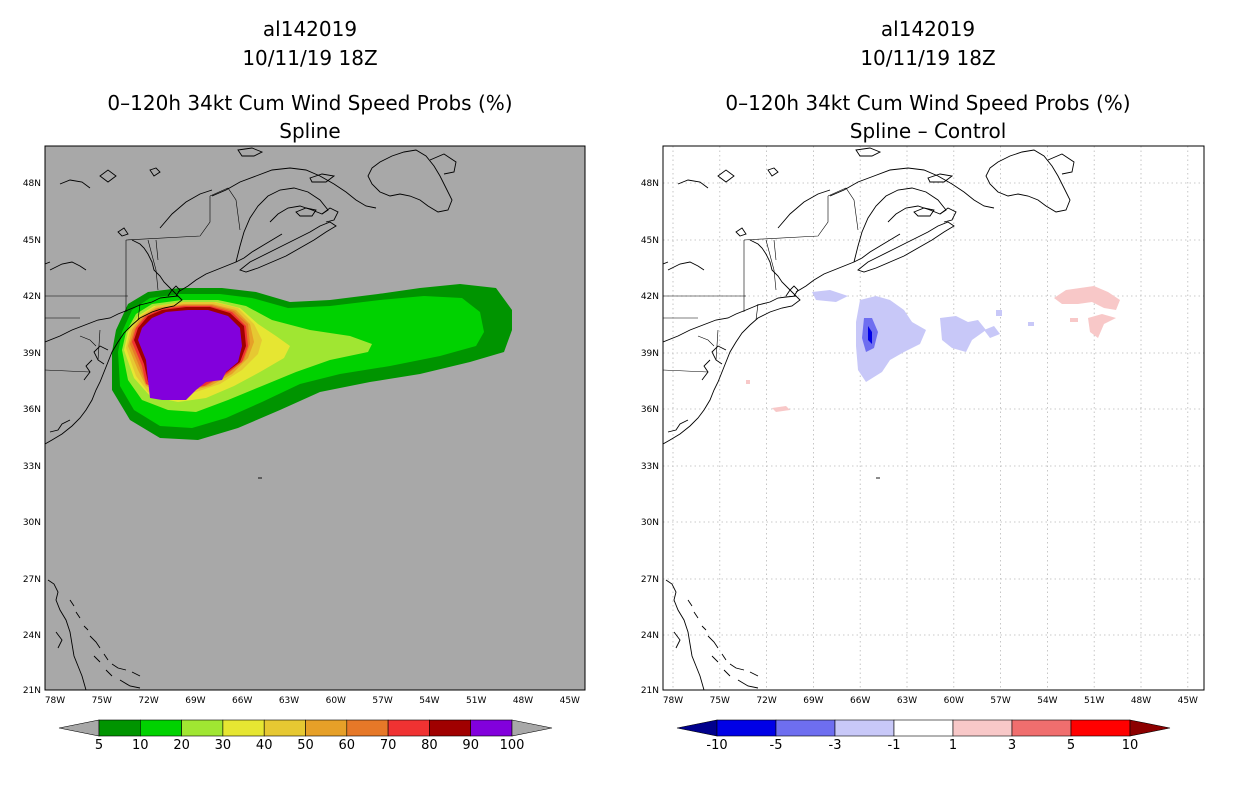 This screenshot has height=804, width=1236. I want to click on colorbar-label: 3, so click(1012, 745).